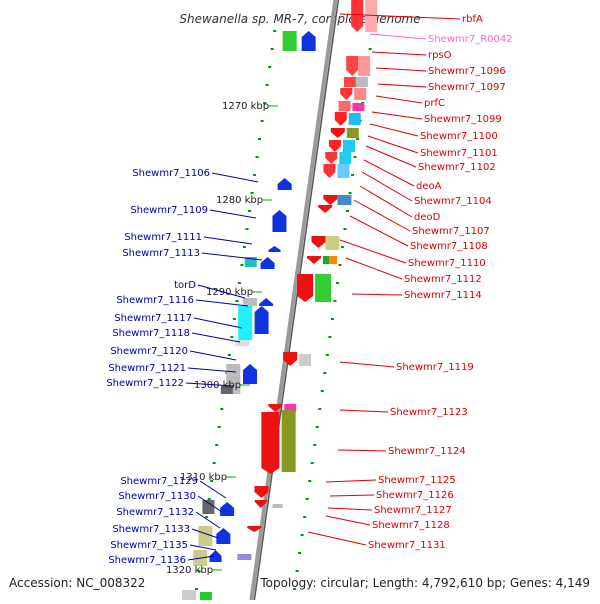  What do you see at coordinates (463, 119) in the screenshot?
I see `gene-label: Shewmr7_1099` at bounding box center [463, 119].